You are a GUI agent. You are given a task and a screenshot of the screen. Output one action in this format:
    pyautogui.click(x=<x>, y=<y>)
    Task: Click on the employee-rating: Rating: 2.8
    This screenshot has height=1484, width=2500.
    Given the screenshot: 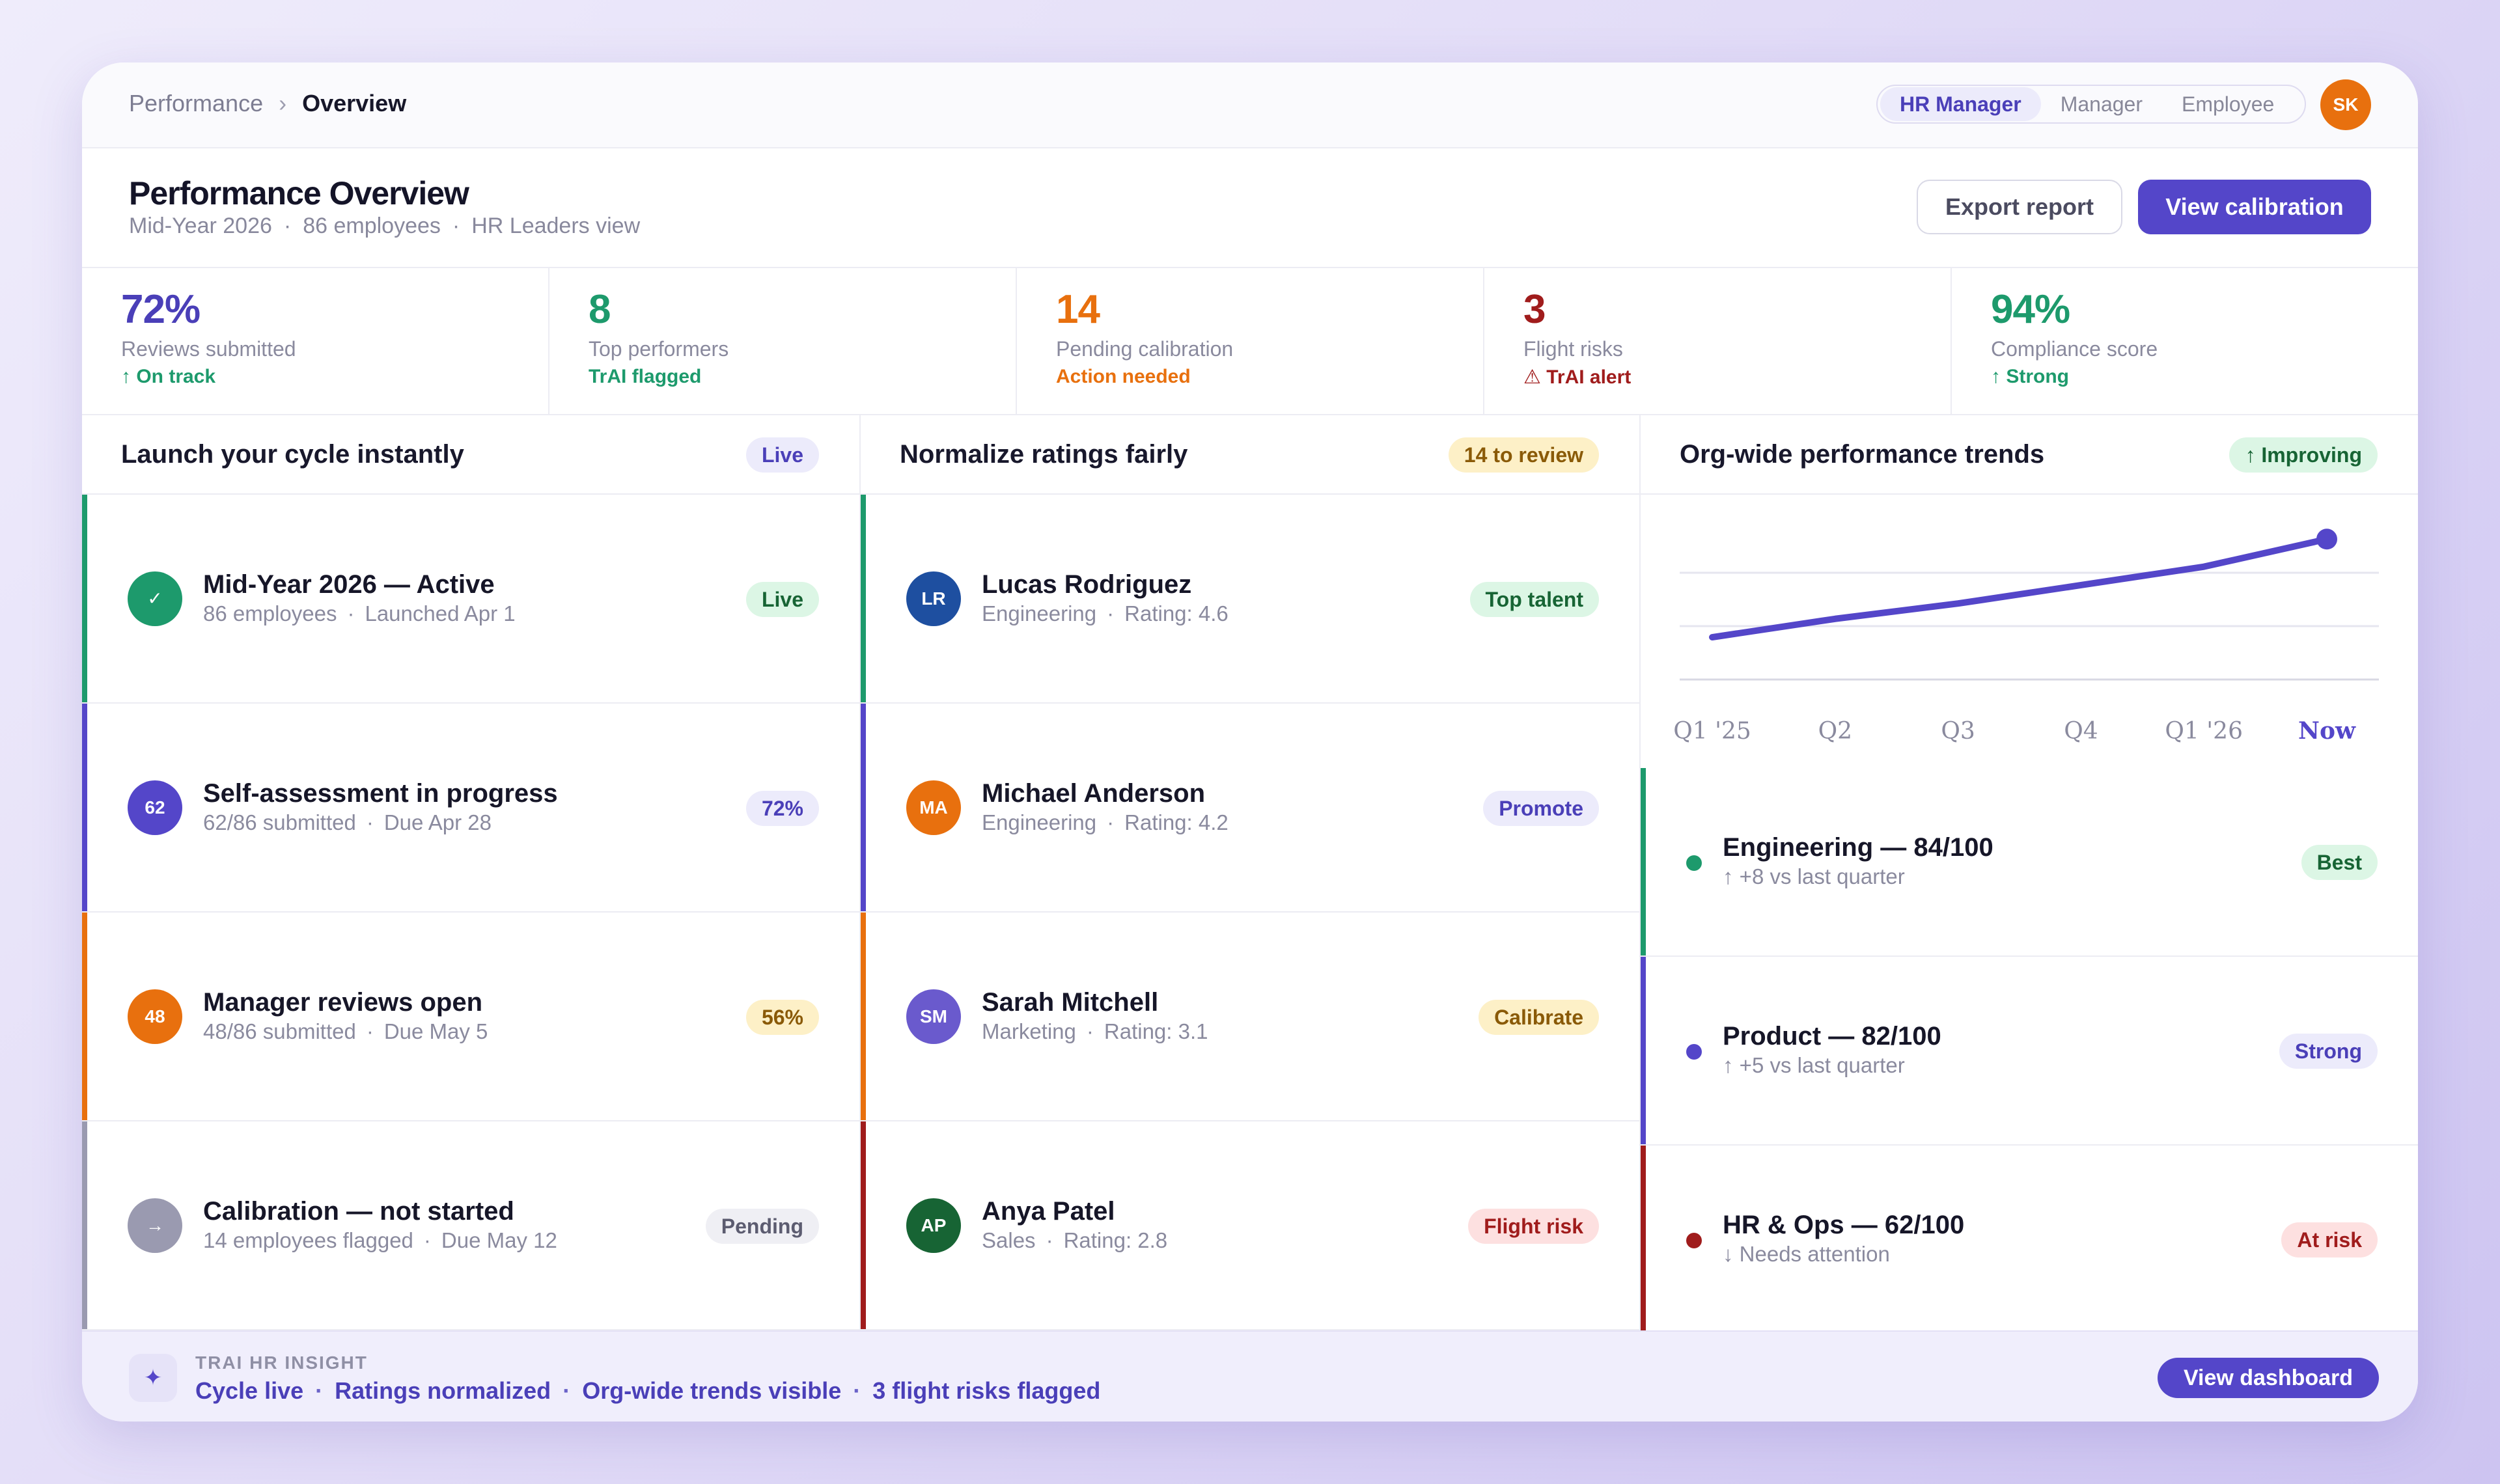 What is the action you would take?
    pyautogui.click(x=1115, y=1240)
    